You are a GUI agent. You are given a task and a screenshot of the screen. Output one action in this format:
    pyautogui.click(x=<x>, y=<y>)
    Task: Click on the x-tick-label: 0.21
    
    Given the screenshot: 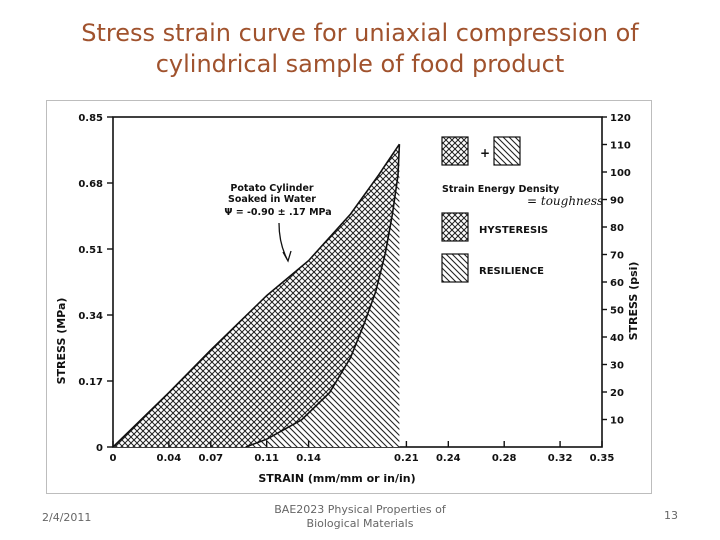 What is the action you would take?
    pyautogui.click(x=406, y=458)
    